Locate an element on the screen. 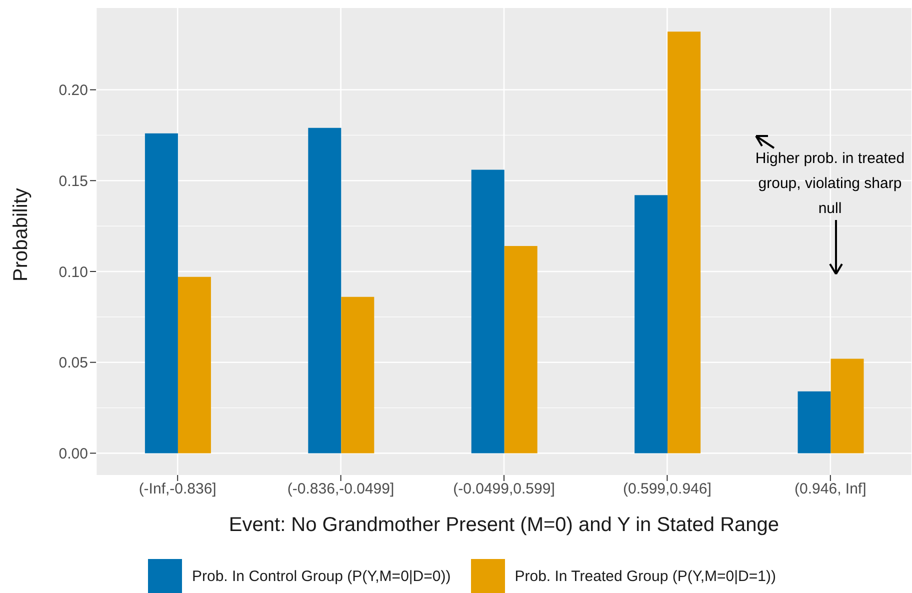  x-axis-title: Event: No Grandmother Present (M=0) and Y in Stated Range is located at coordinates (504, 525).